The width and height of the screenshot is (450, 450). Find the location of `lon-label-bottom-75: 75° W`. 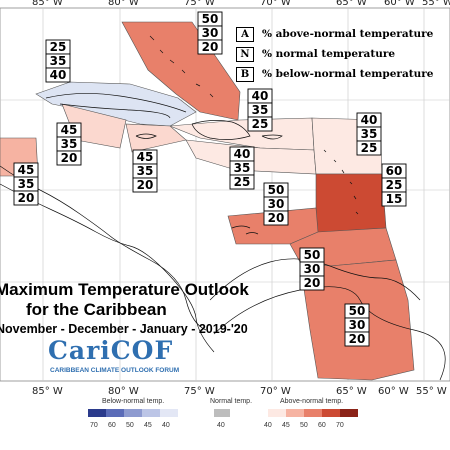

lon-label-bottom-75: 75° W is located at coordinates (199, 391).